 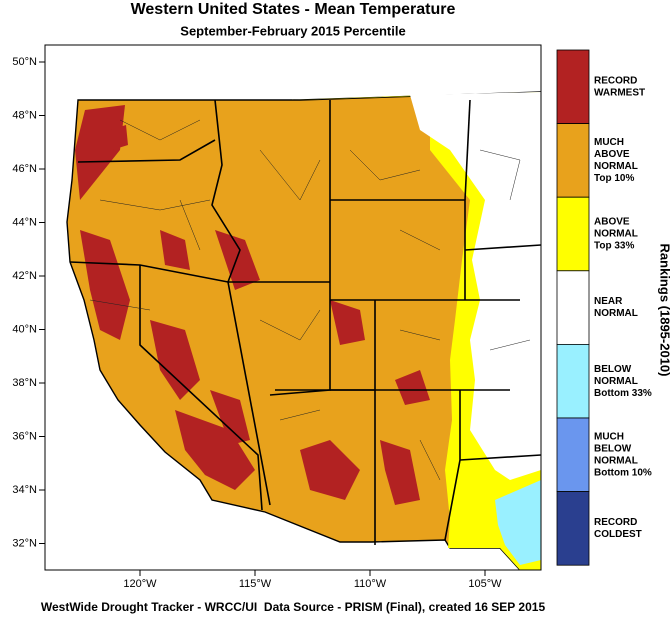 What do you see at coordinates (618, 534) in the screenshot?
I see `legend-label: COLDEST` at bounding box center [618, 534].